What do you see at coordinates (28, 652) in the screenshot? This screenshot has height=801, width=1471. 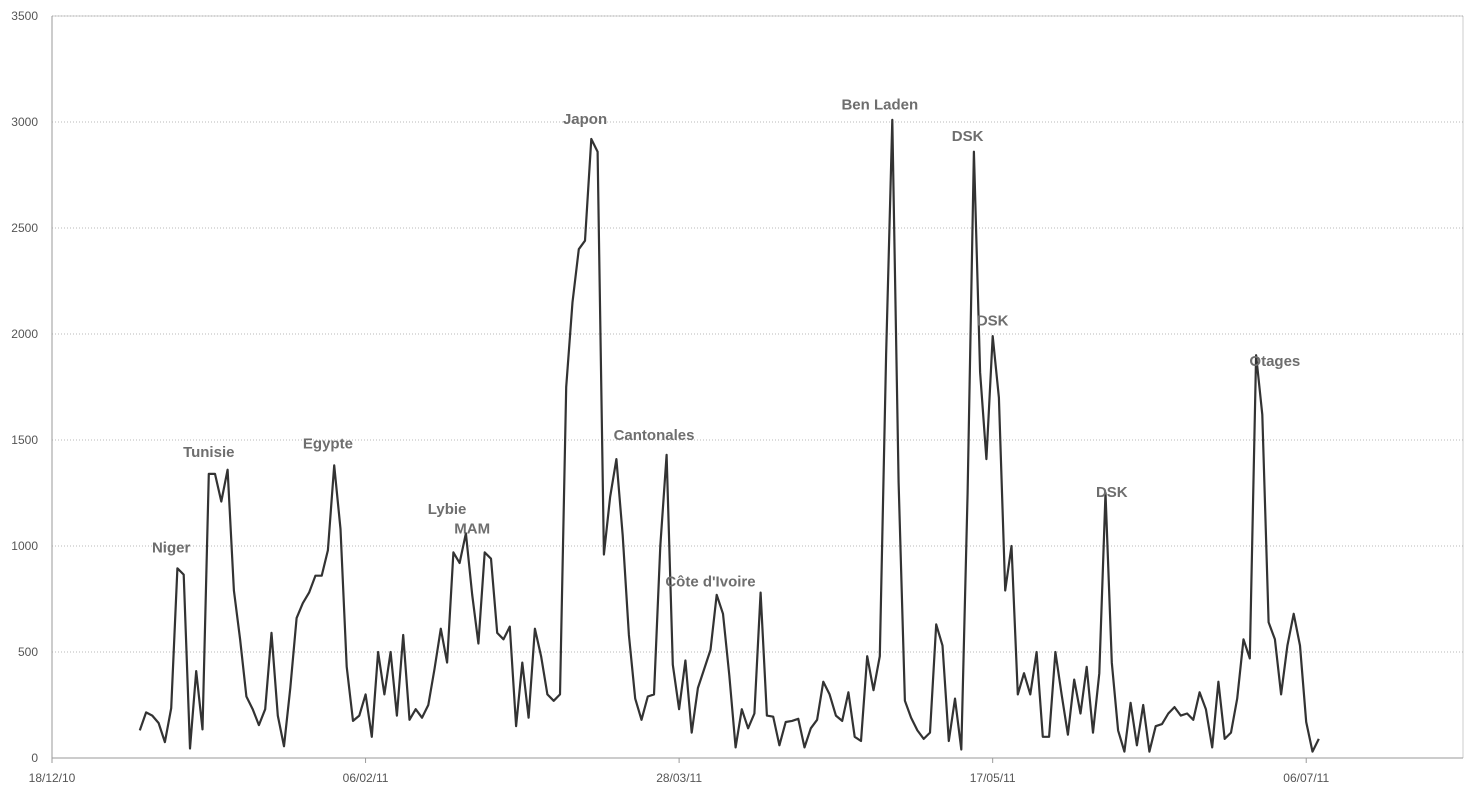 I see `y-tick-label: 500` at bounding box center [28, 652].